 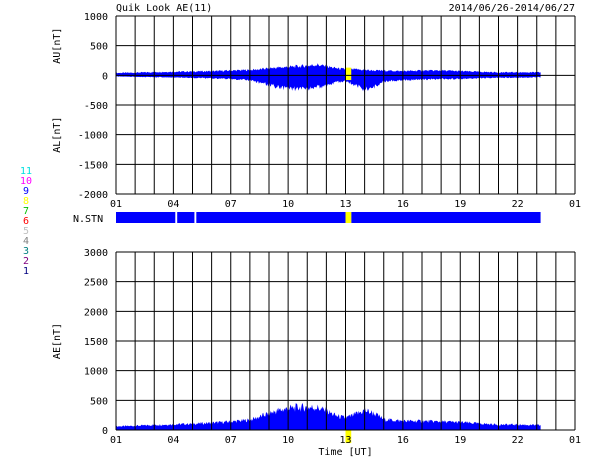 What do you see at coordinates (26, 221) in the screenshot?
I see `station-key-entry: 6` at bounding box center [26, 221].